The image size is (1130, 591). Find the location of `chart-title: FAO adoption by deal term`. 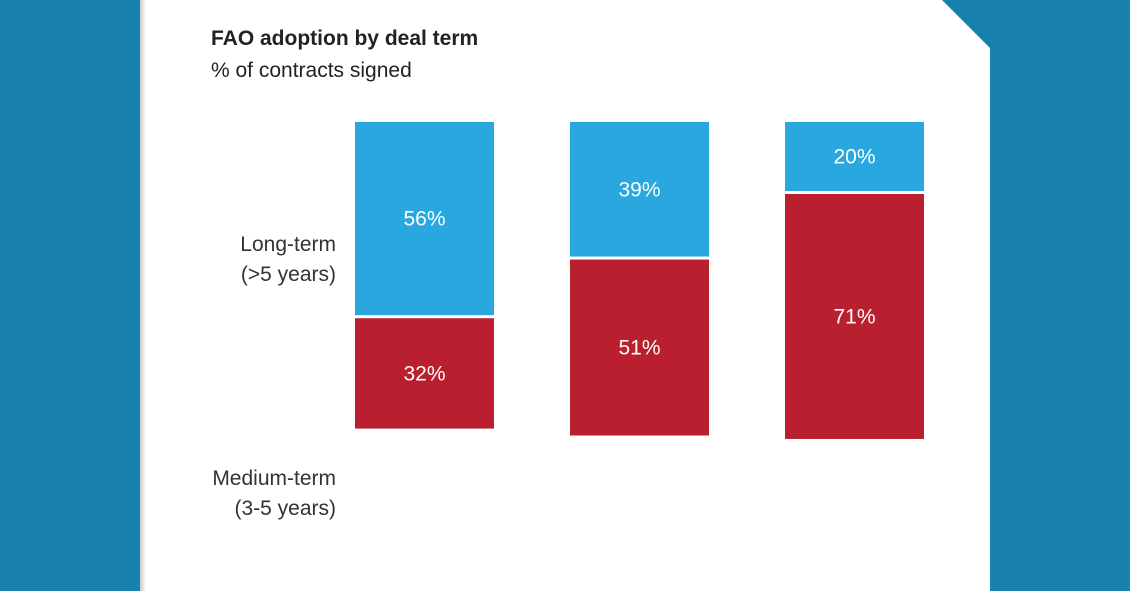

chart-title: FAO adoption by deal term is located at coordinates (345, 38).